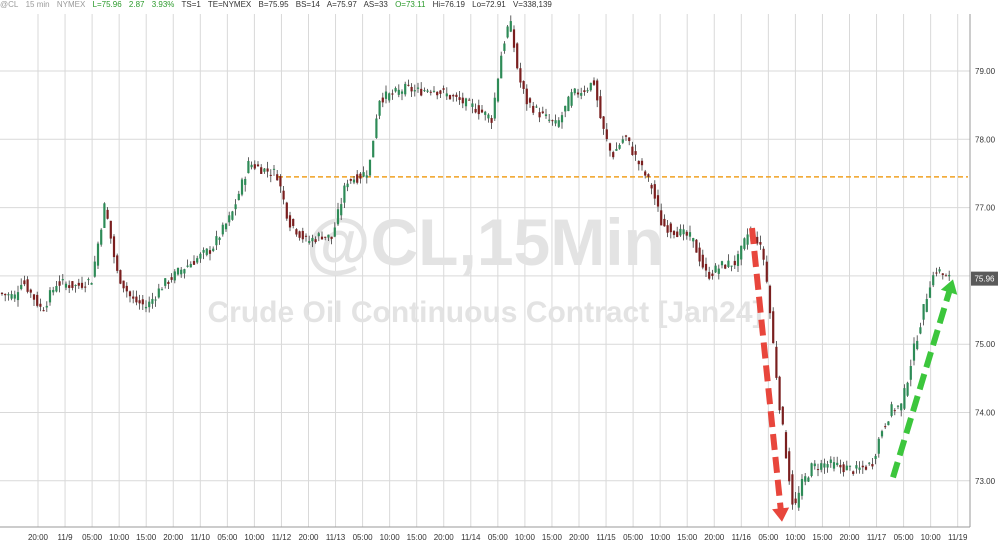  What do you see at coordinates (282, 537) in the screenshot?
I see `x-tick-label: 11/12` at bounding box center [282, 537].